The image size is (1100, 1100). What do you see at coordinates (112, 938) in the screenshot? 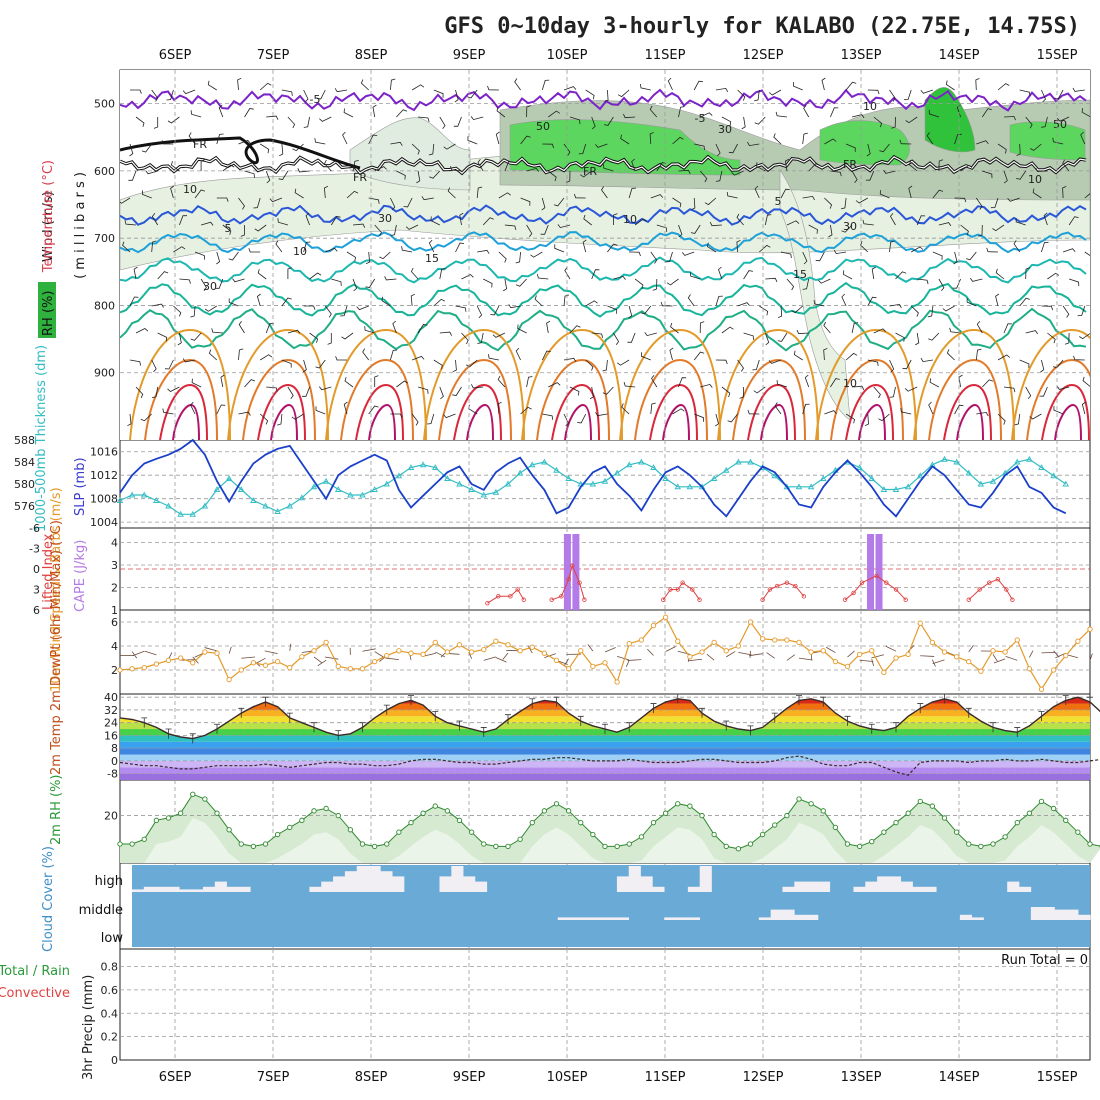
I see `cloud-layer-label: low` at bounding box center [112, 938].